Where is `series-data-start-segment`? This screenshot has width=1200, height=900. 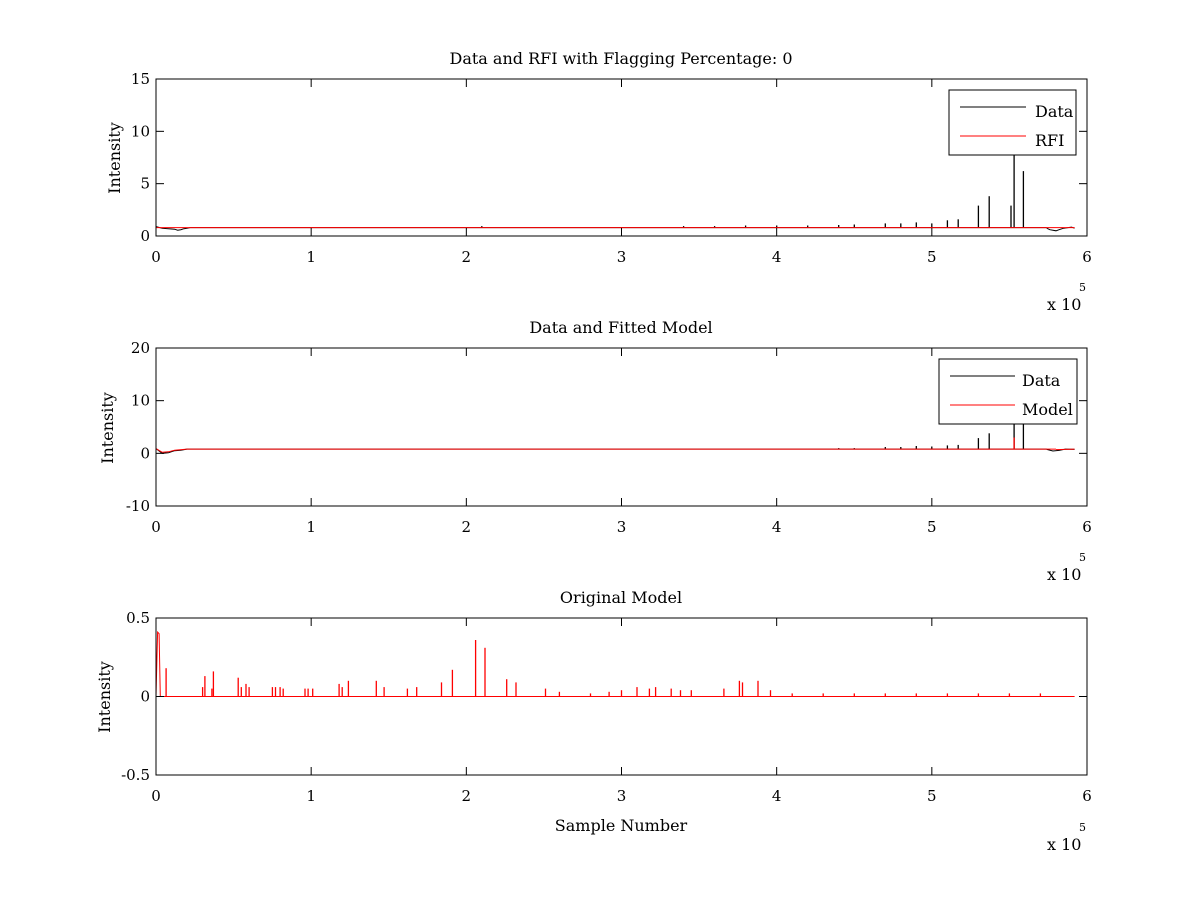
series-data-start-segment is located at coordinates (173, 228).